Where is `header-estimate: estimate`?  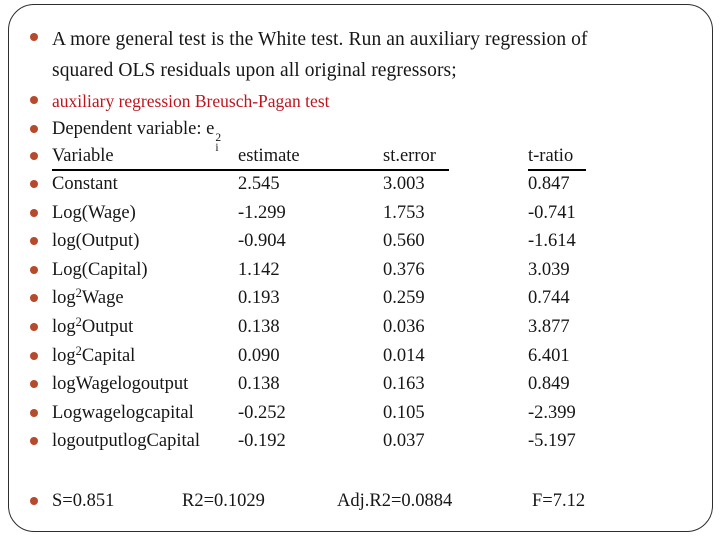
header-estimate: estimate is located at coordinates (310, 158).